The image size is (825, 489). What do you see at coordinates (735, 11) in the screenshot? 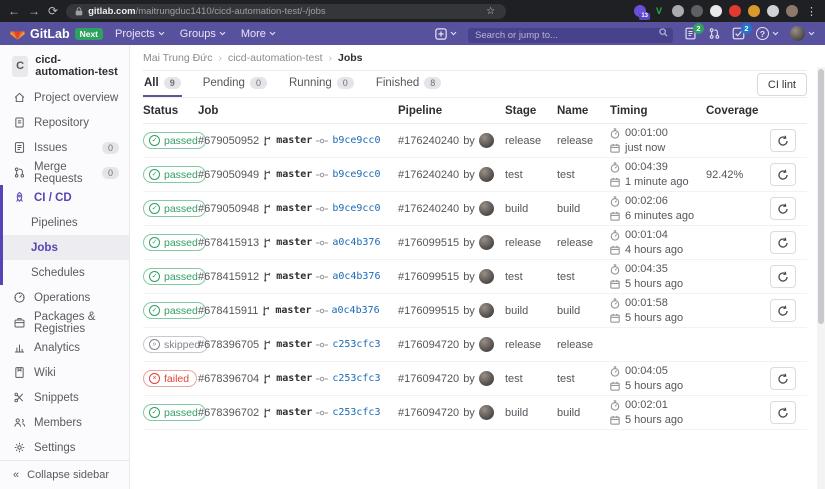
I see `ext-record-icon` at bounding box center [735, 11].